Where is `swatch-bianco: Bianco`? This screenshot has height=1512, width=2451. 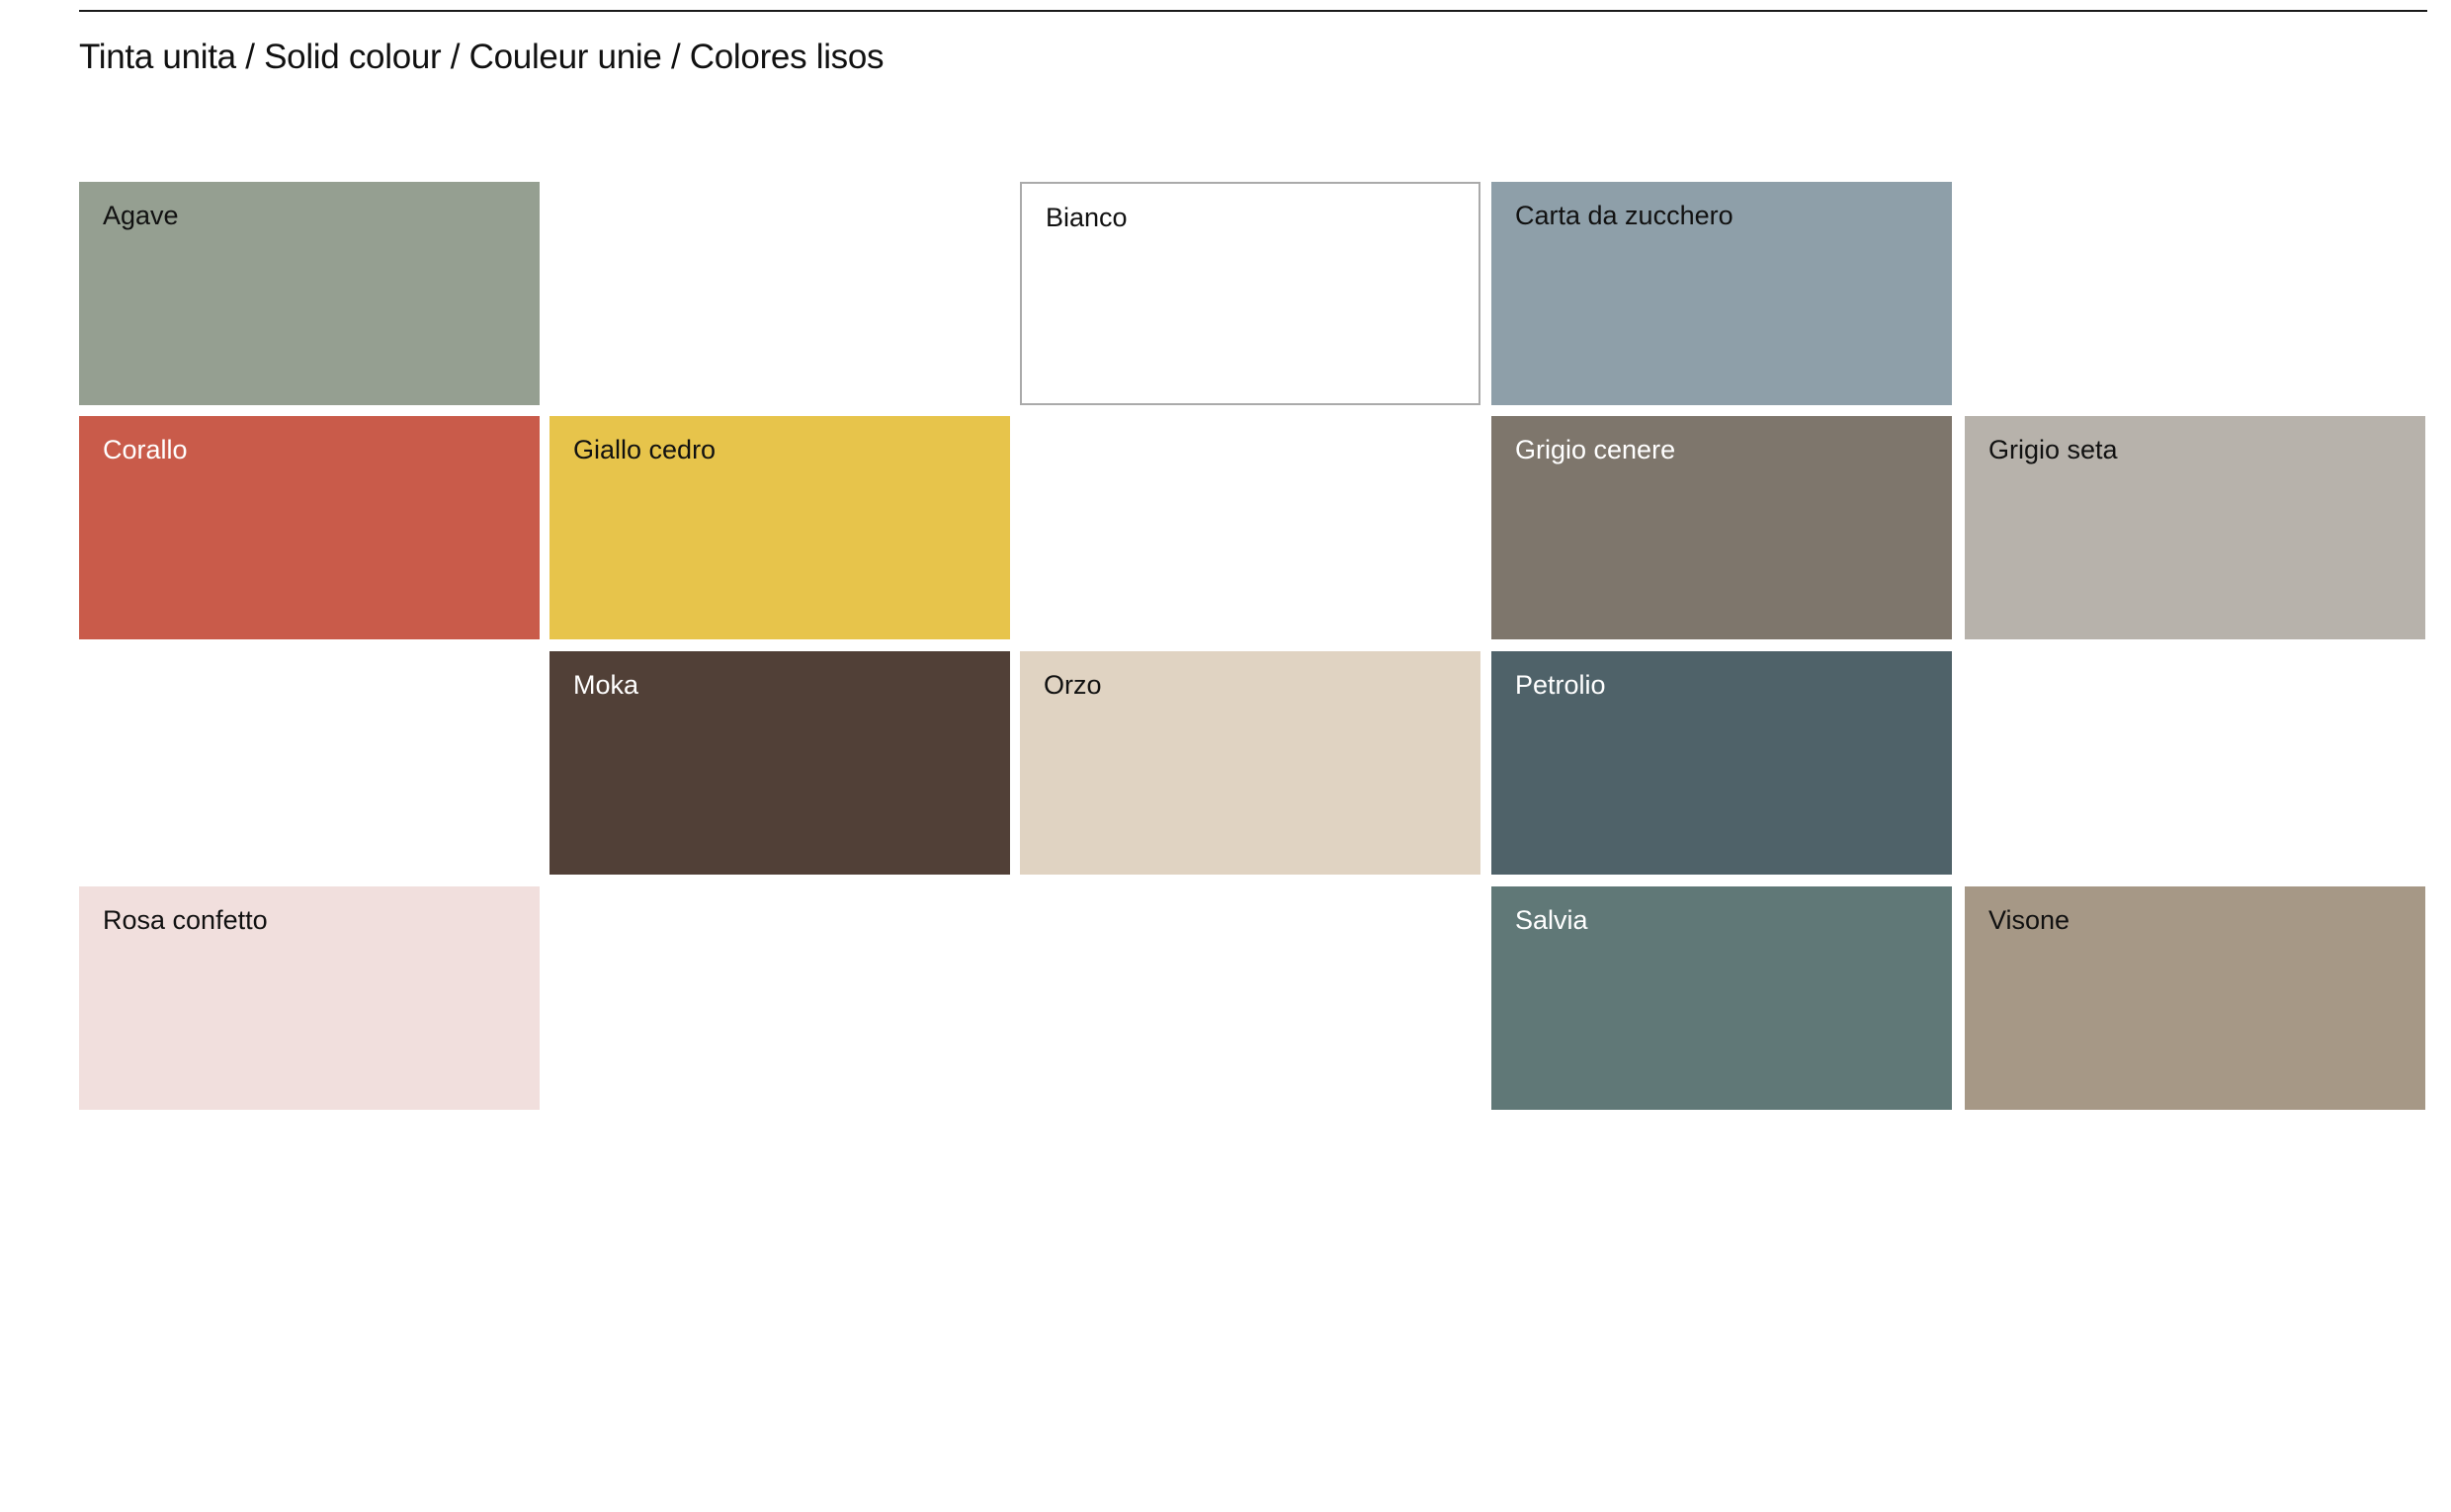
swatch-bianco: Bianco is located at coordinates (1250, 293).